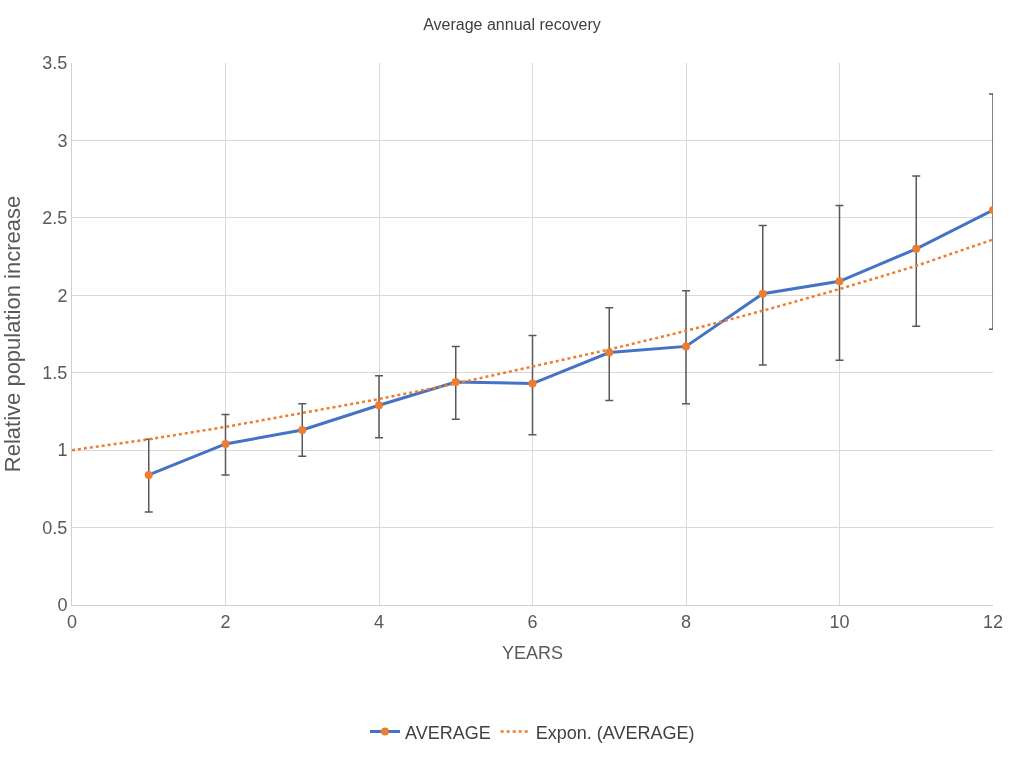 The height and width of the screenshot is (766, 1024). What do you see at coordinates (512, 25) in the screenshot?
I see `chart-title: Average annual recovery` at bounding box center [512, 25].